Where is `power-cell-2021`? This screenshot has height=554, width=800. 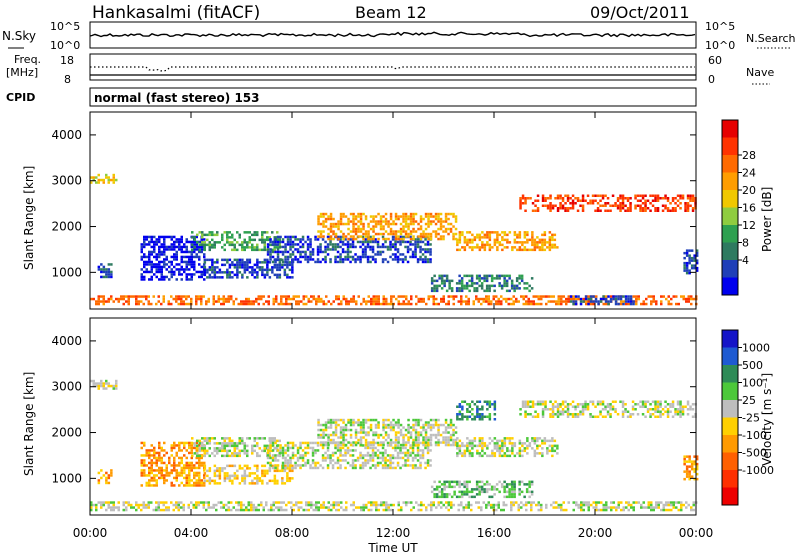 power-cell-2021 is located at coordinates (492, 276).